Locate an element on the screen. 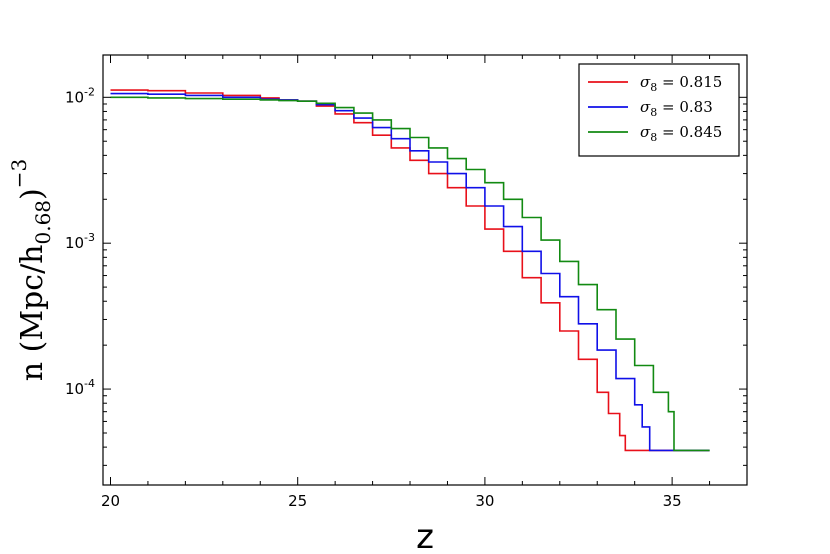 The width and height of the screenshot is (830, 554). legend-box is located at coordinates (659, 110).